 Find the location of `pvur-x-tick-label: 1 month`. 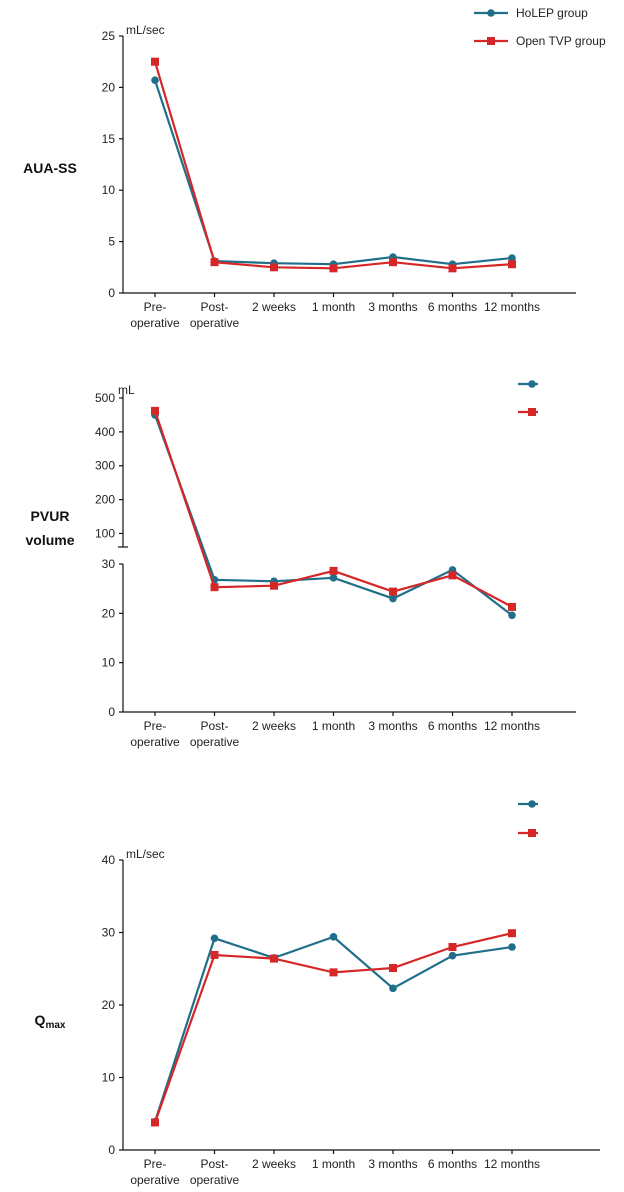

pvur-x-tick-label: 1 month is located at coordinates (333, 726).